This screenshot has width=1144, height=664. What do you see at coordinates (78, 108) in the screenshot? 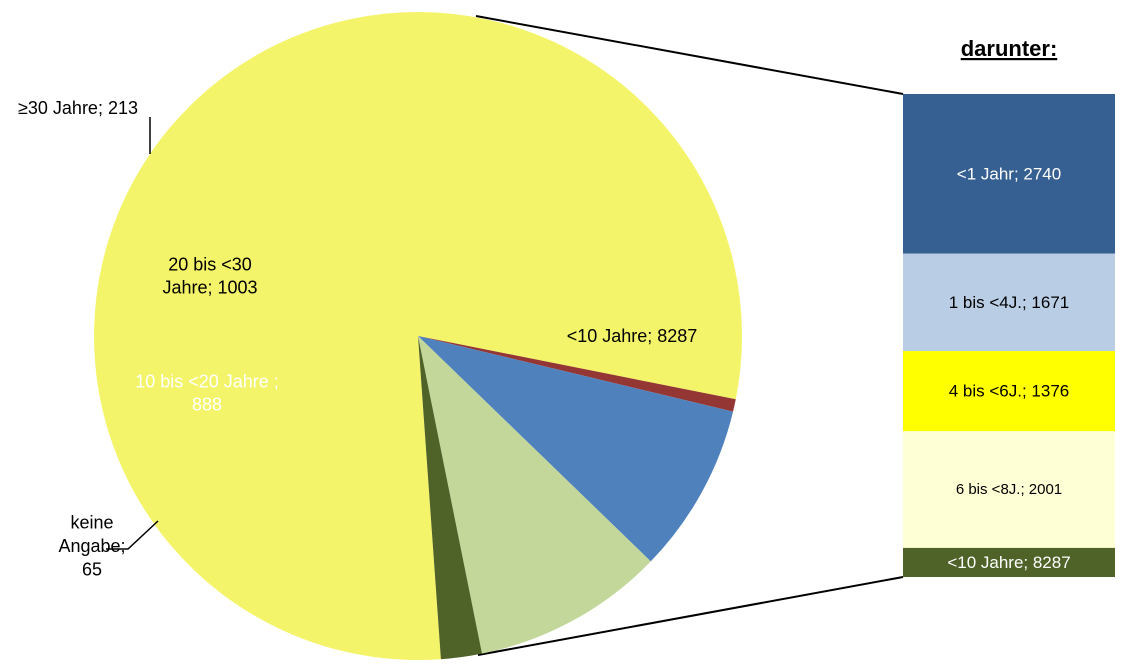
I see `pie-slice-label: ≥30 Jahre; 213` at bounding box center [78, 108].